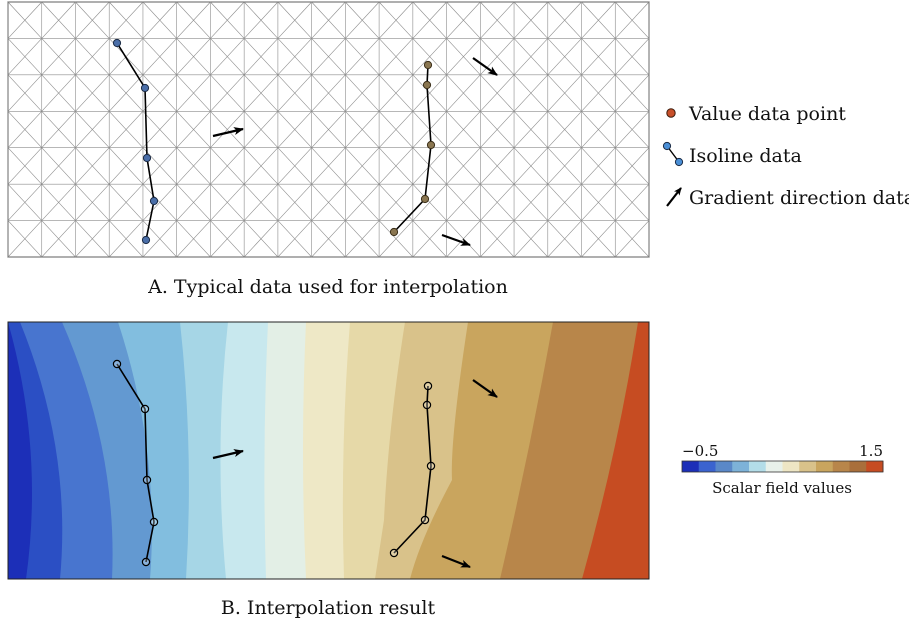 The height and width of the screenshot is (630, 909). I want to click on colorbar-swatches, so click(783, 466).